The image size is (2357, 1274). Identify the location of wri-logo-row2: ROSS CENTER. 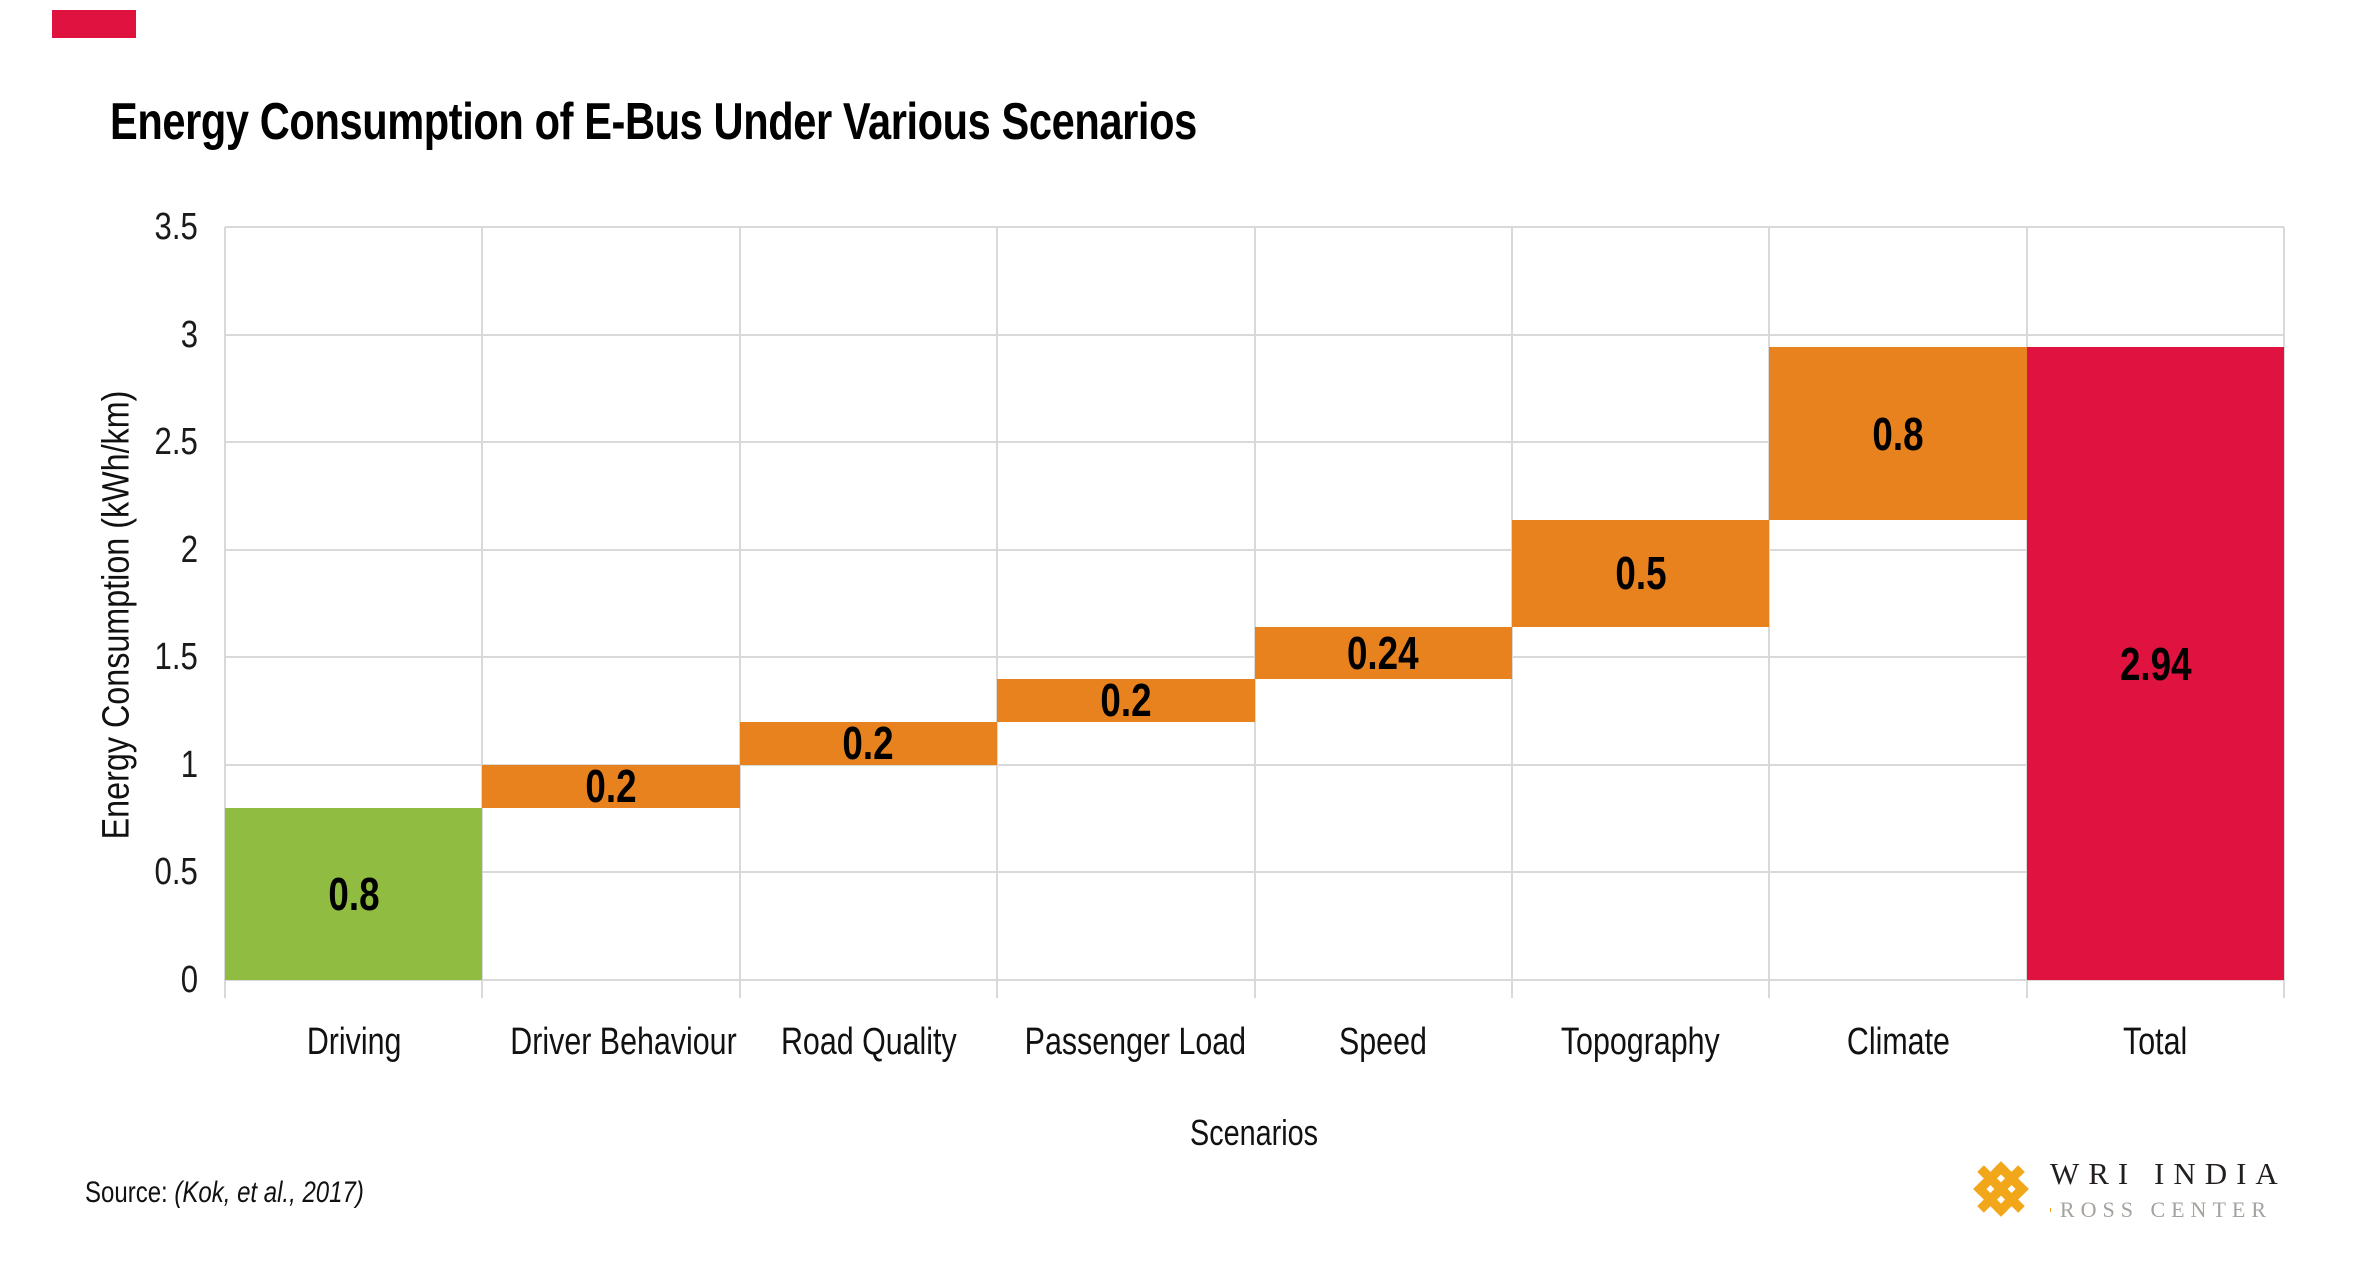
(2161, 1210).